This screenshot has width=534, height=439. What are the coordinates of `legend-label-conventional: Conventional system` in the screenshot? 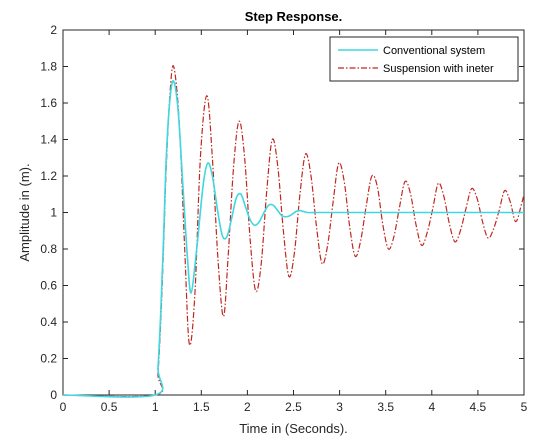 It's located at (434, 51).